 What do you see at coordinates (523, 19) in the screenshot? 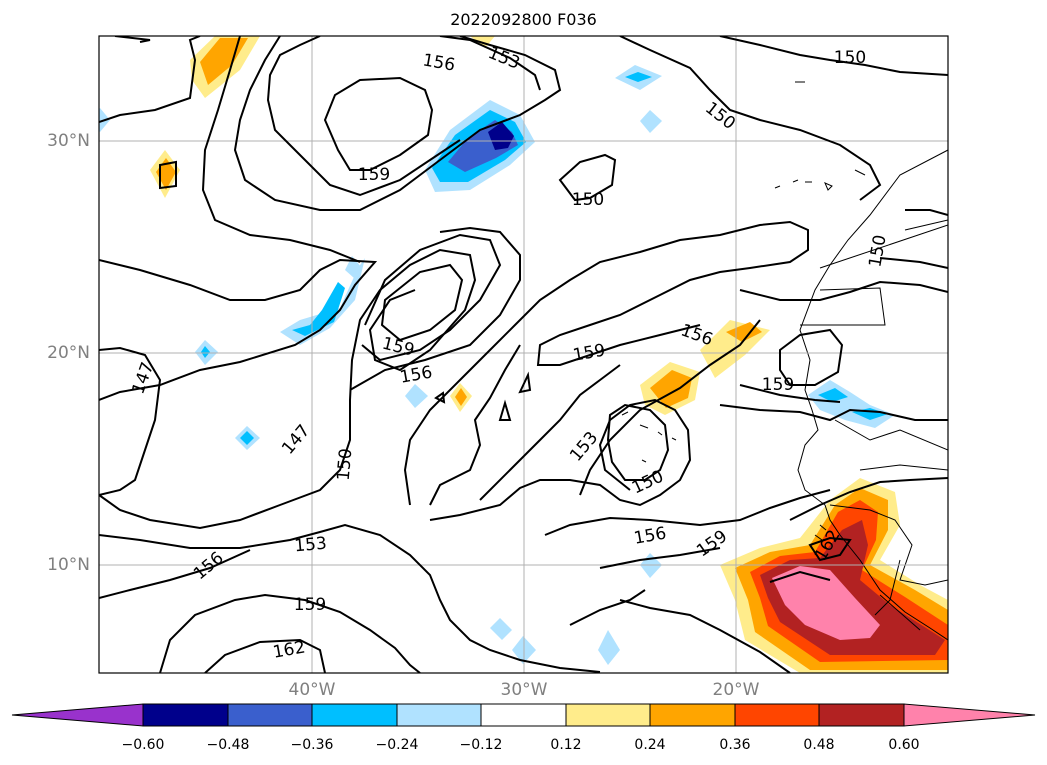
I see `map-title: 2022092800 F036` at bounding box center [523, 19].